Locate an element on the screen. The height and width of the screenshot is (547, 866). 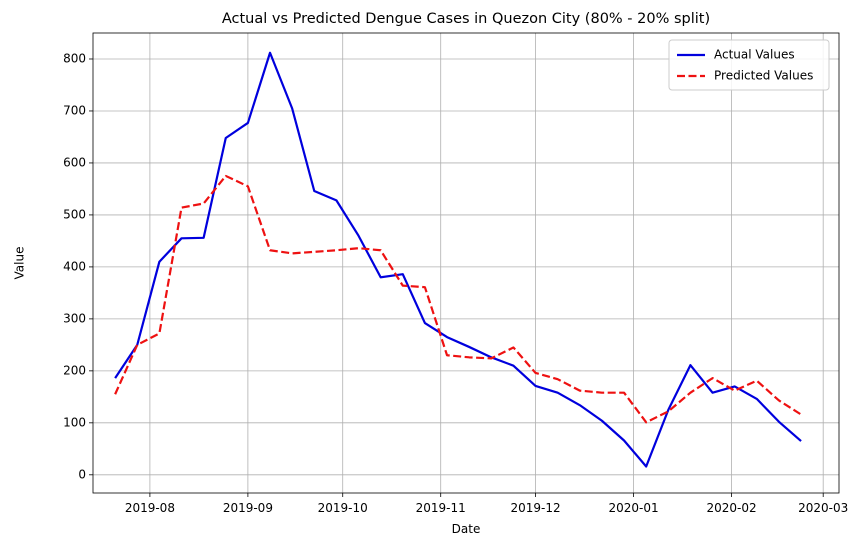
y-axis-label: Value is located at coordinates (20, 263).